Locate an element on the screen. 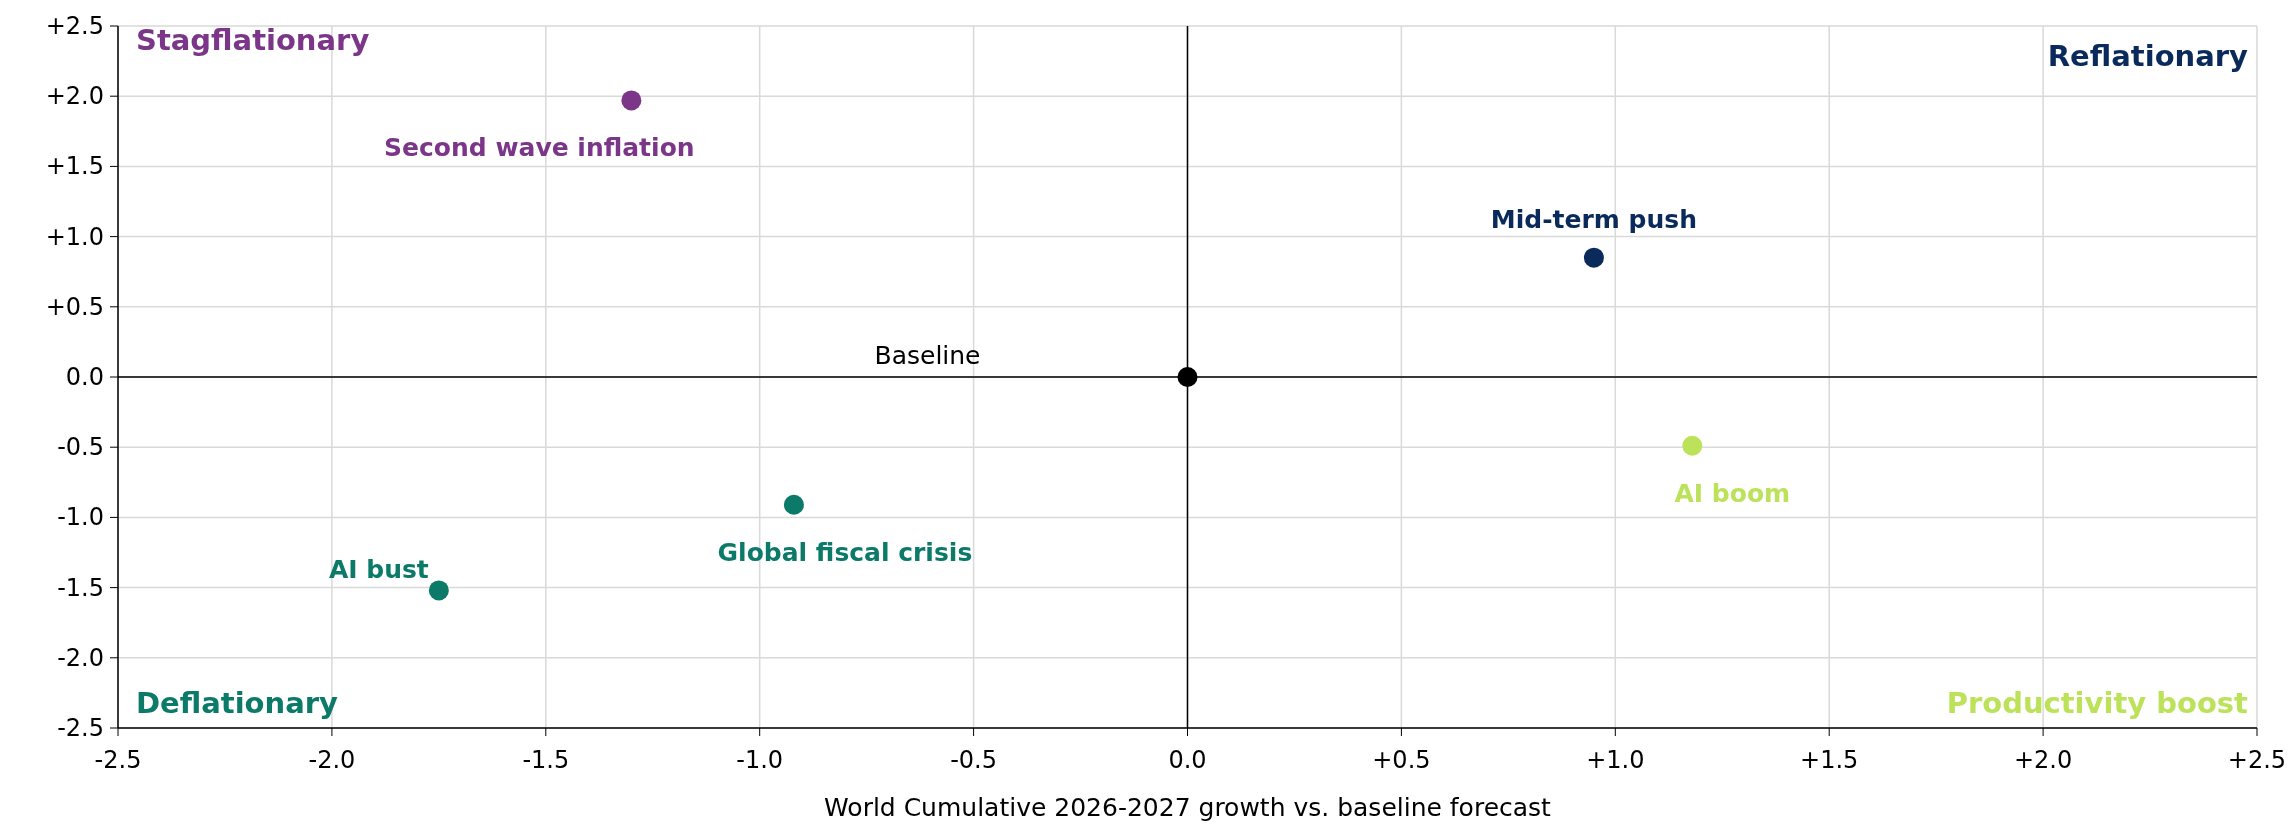  y-tick-label: -1.5 is located at coordinates (80, 587).